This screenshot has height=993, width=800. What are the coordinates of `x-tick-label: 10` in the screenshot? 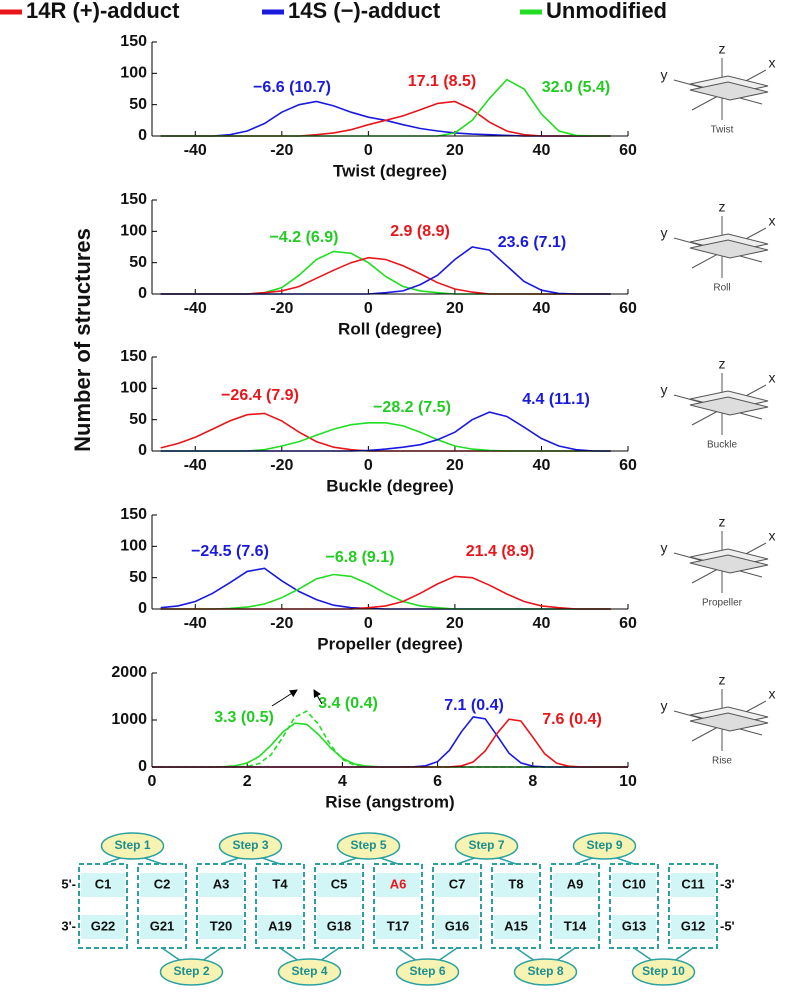 It's located at (628, 781).